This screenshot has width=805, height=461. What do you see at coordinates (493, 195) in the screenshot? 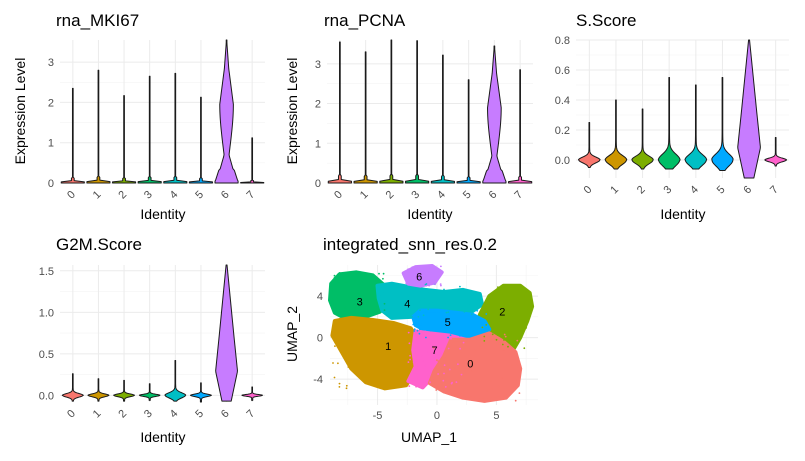
I see `x-tick-label: 6` at bounding box center [493, 195].